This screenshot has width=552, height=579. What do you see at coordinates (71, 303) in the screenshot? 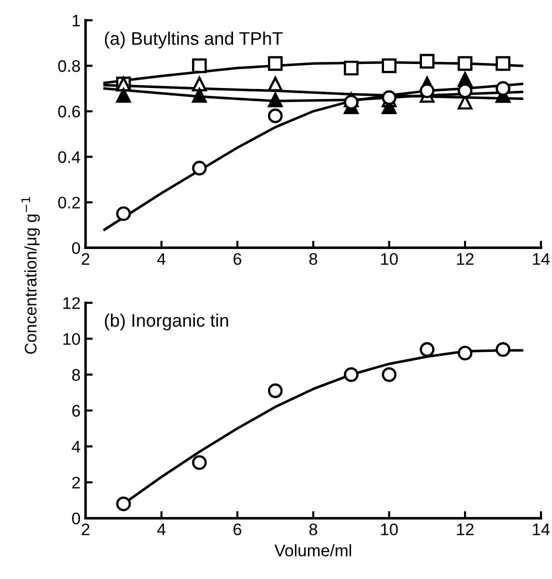
I see `y-tick-label: 12` at bounding box center [71, 303].